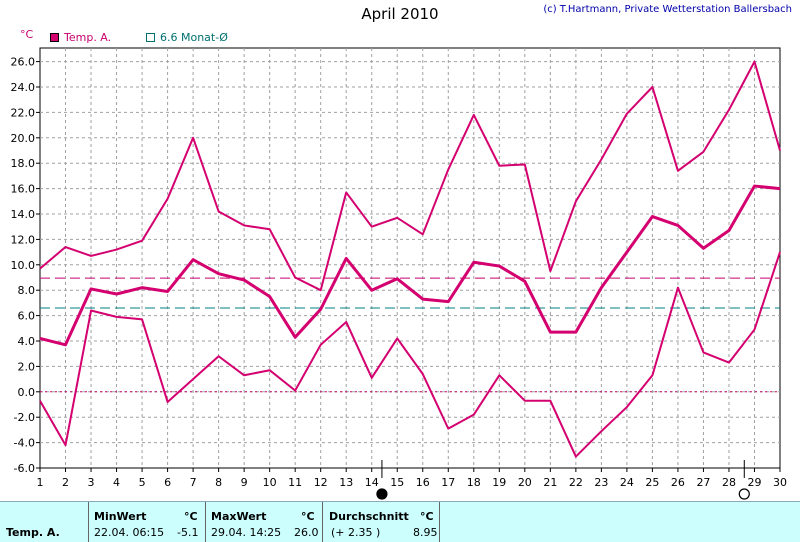 The image size is (800, 542). Describe the element at coordinates (193, 482) in the screenshot. I see `x-tick-label: 7` at that location.